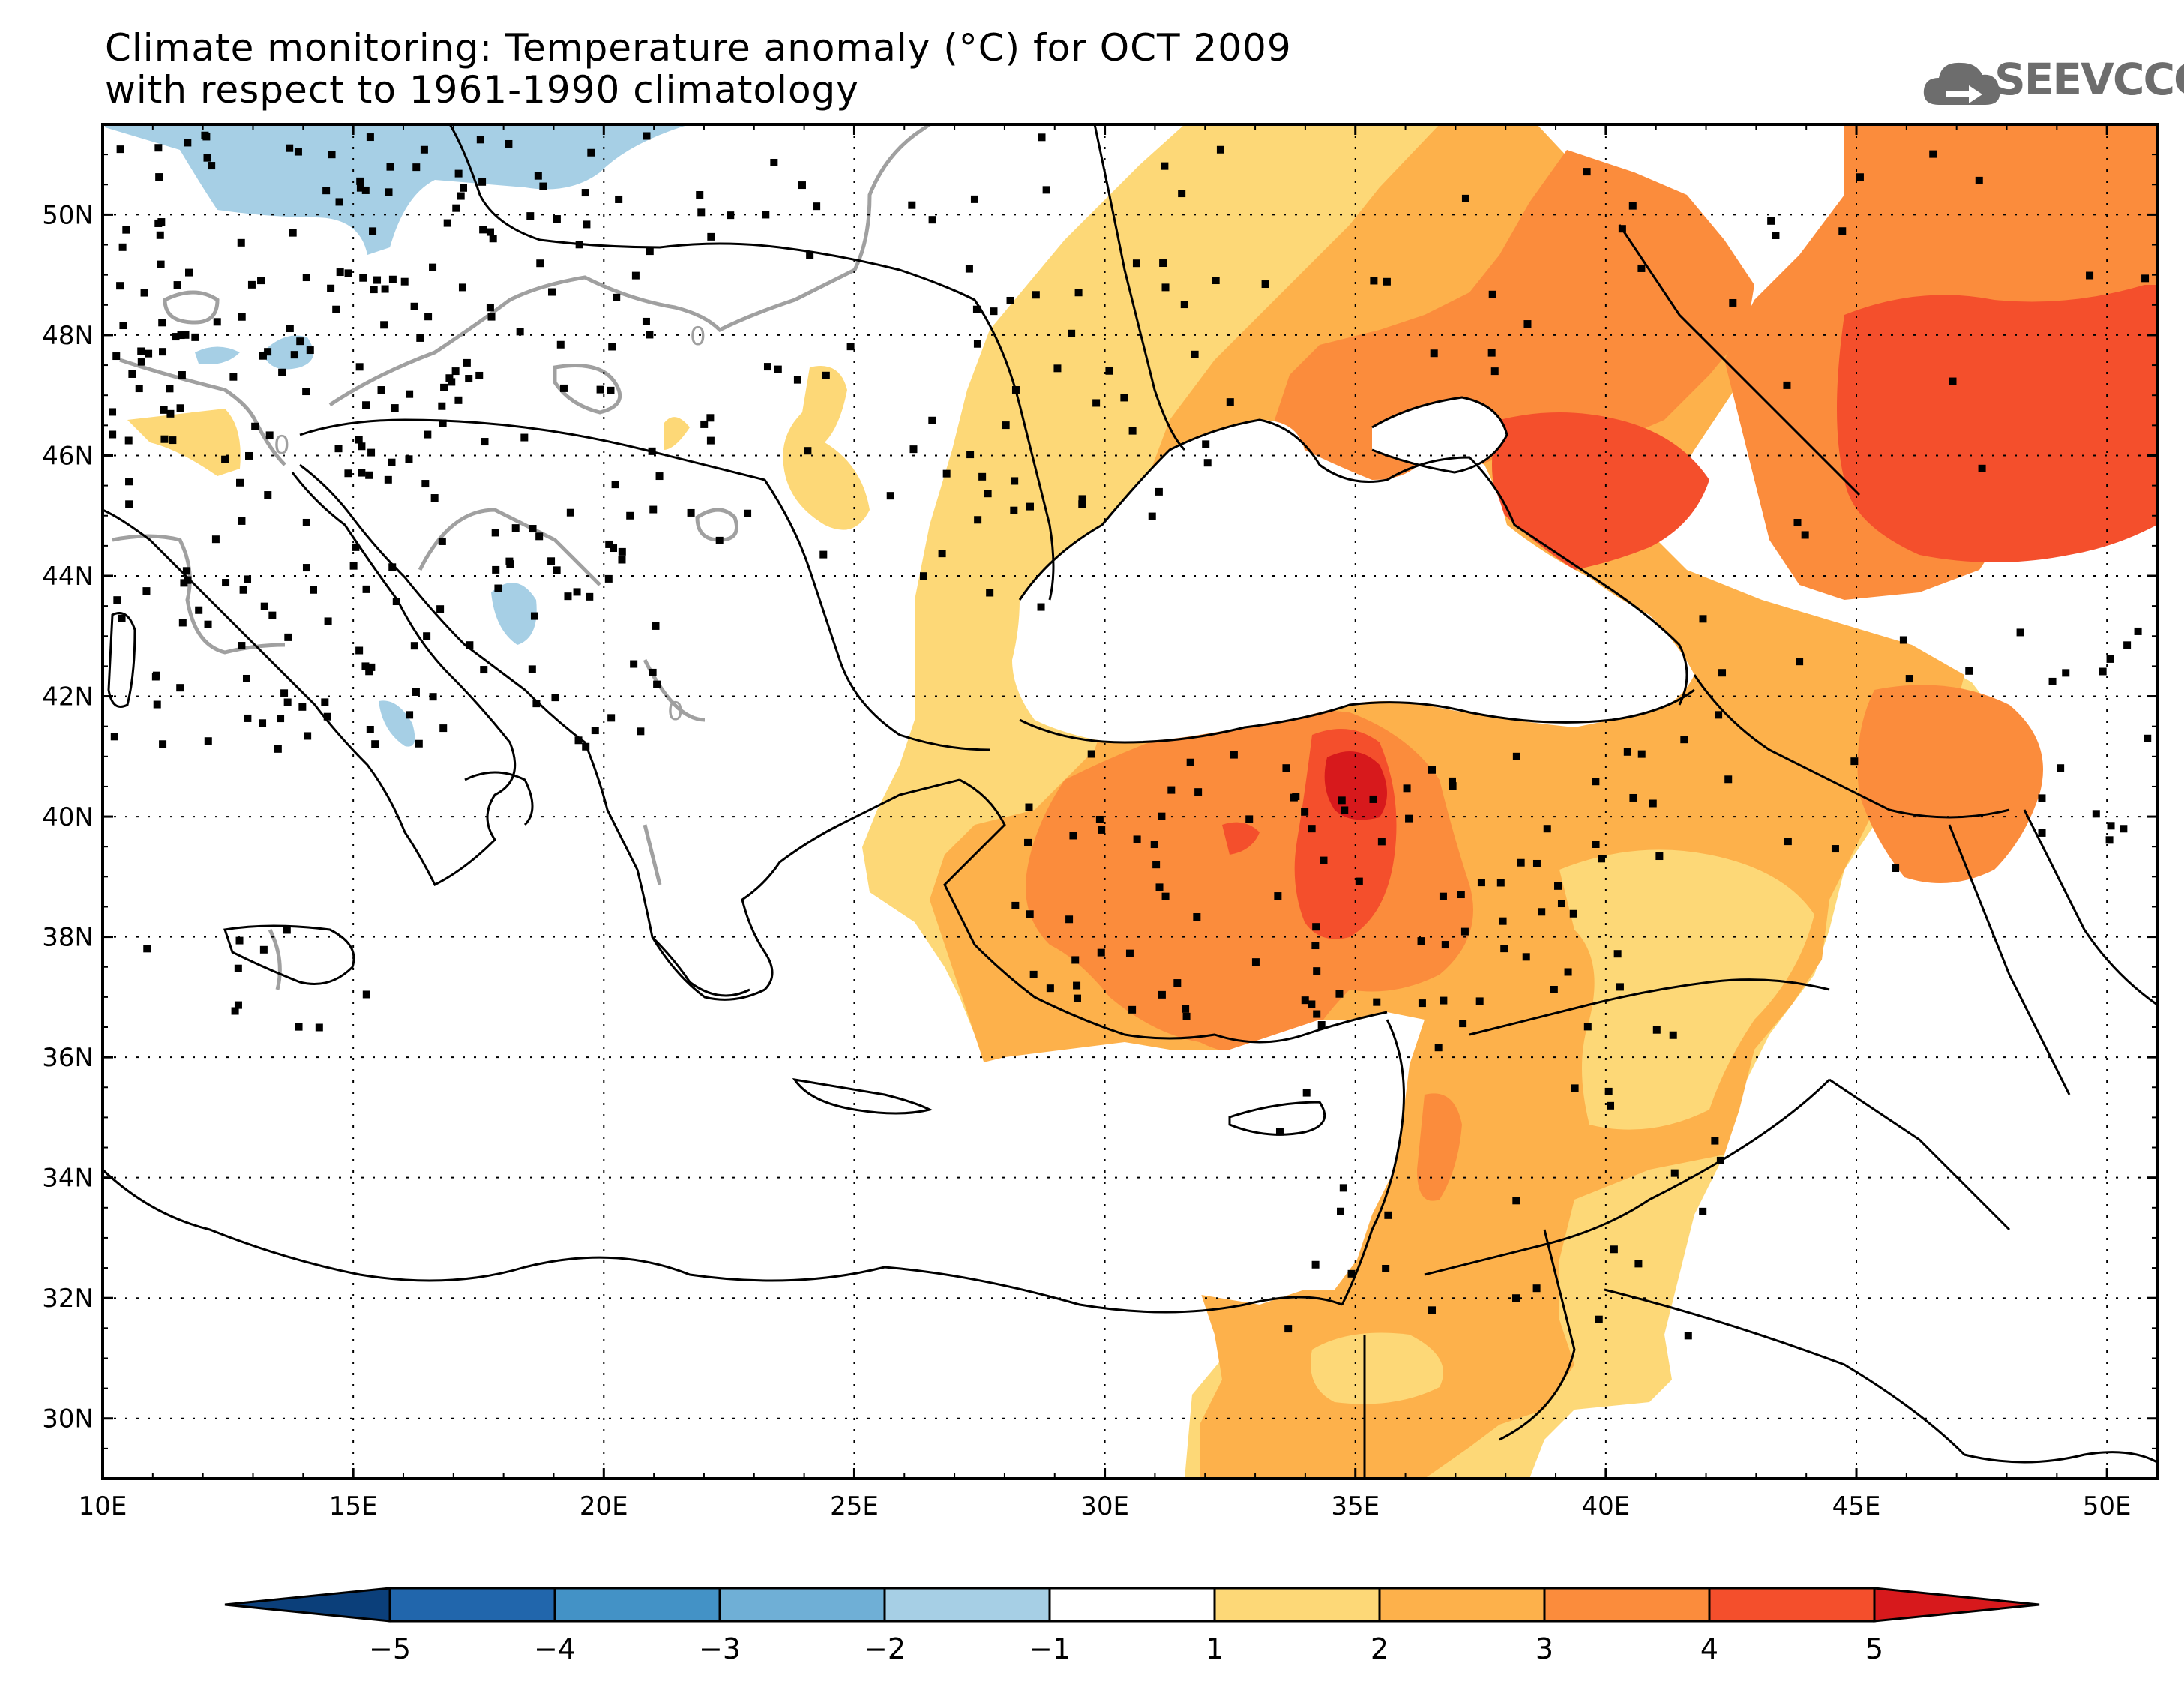  What do you see at coordinates (720, 1648) in the screenshot?
I see `colorbar-label: −3` at bounding box center [720, 1648].